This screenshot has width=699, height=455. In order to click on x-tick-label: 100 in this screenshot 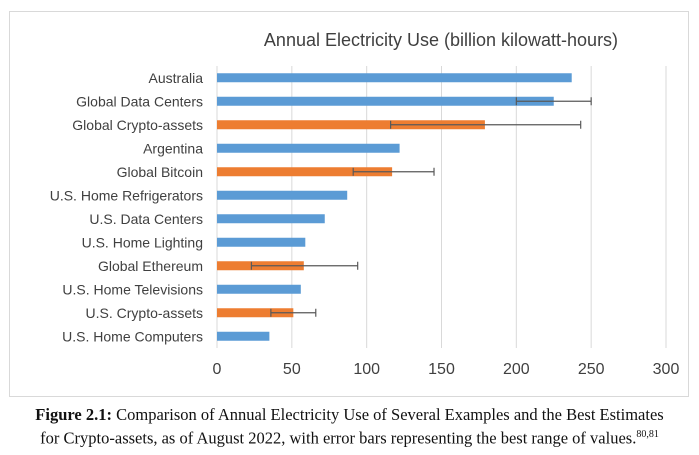, I will do `click(366, 369)`.